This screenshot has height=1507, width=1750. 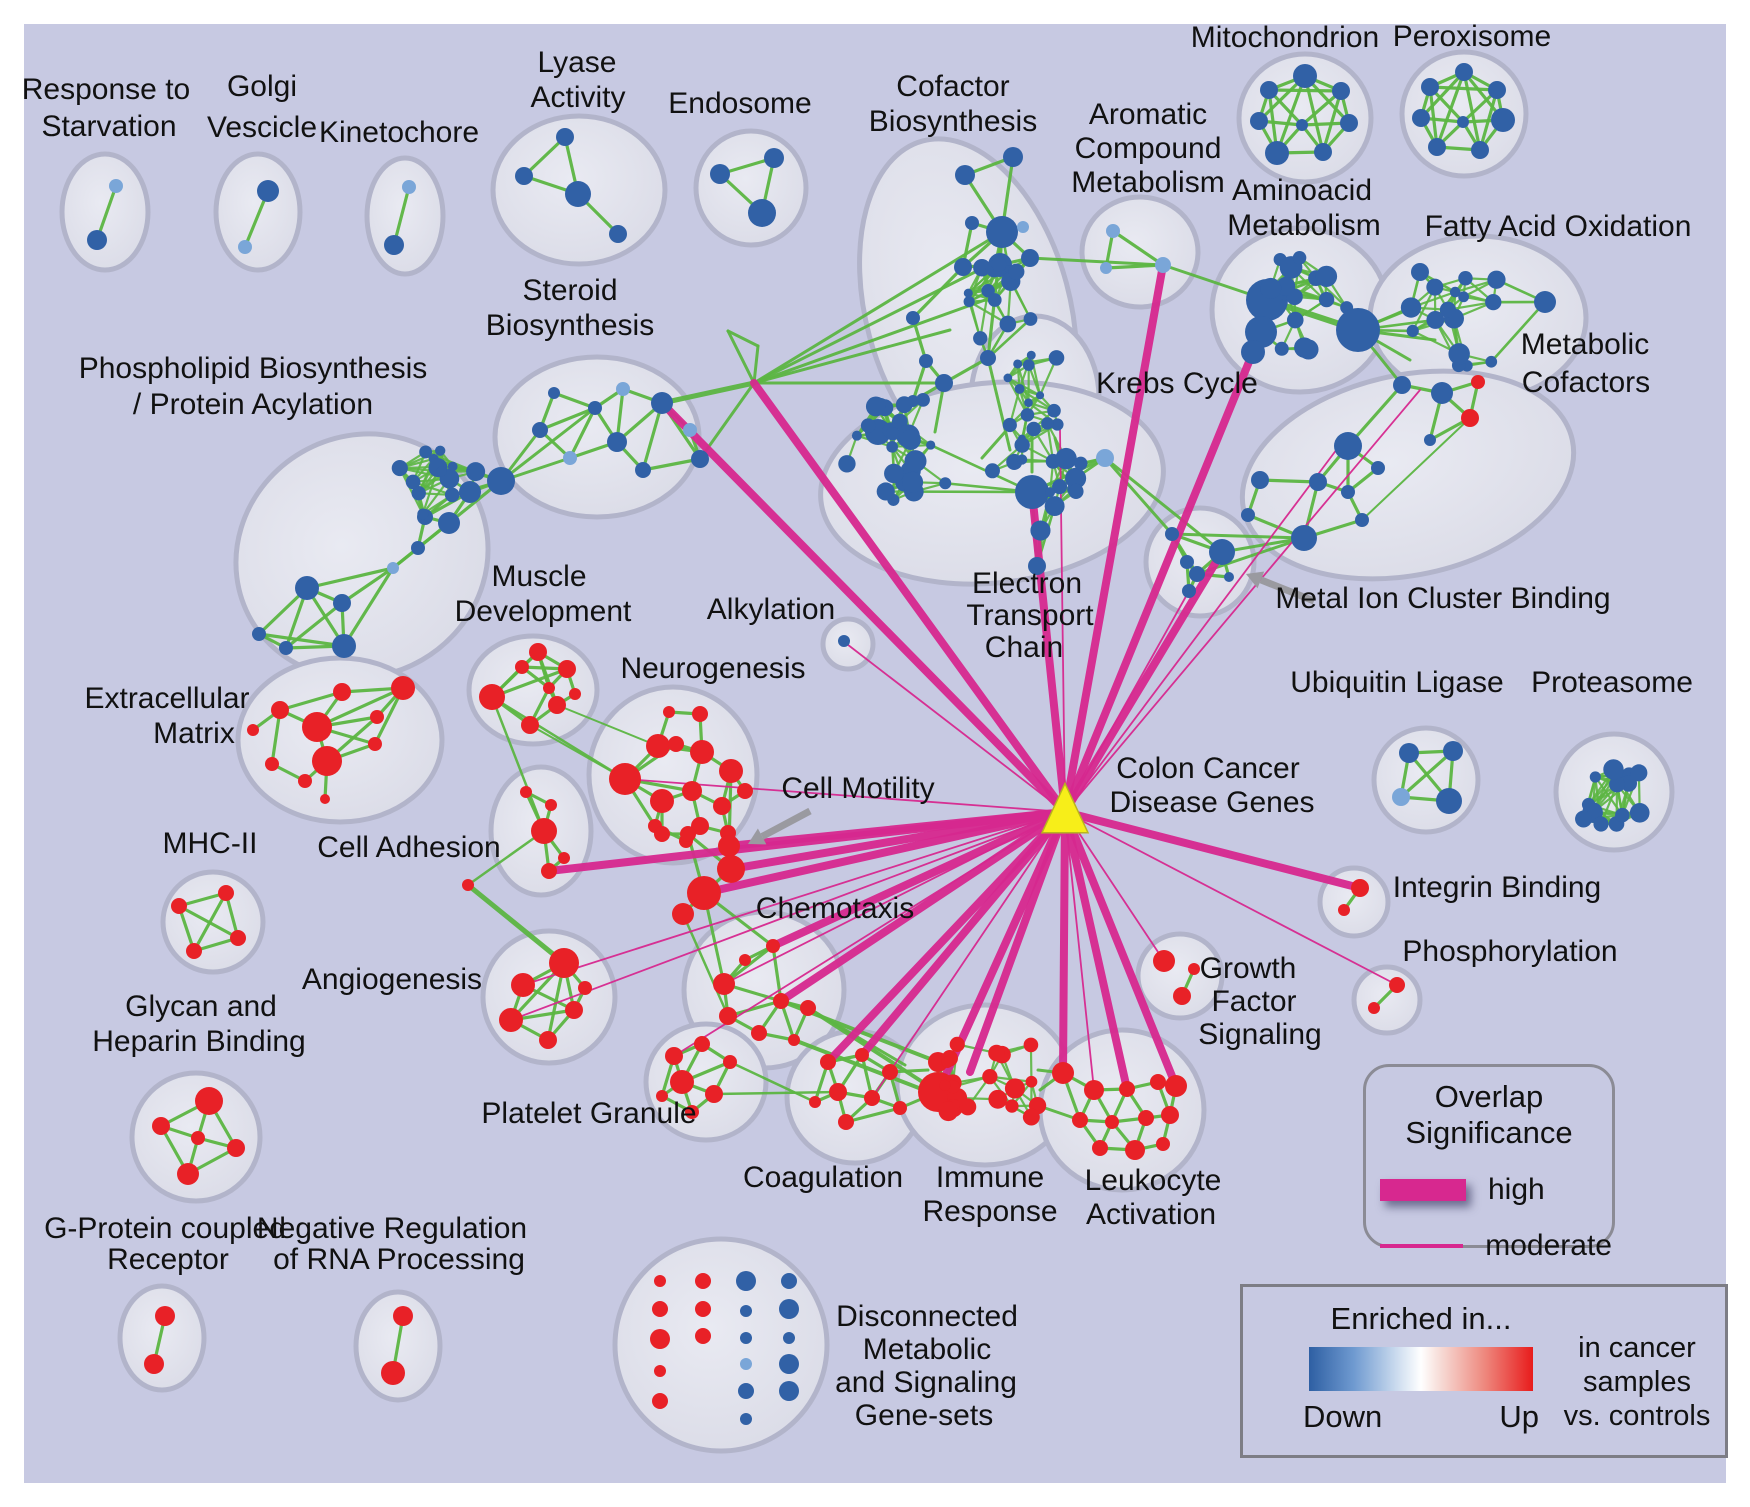 What do you see at coordinates (938, 292) in the screenshot?
I see `cluster-edge-cofactor-biosynthesis` at bounding box center [938, 292].